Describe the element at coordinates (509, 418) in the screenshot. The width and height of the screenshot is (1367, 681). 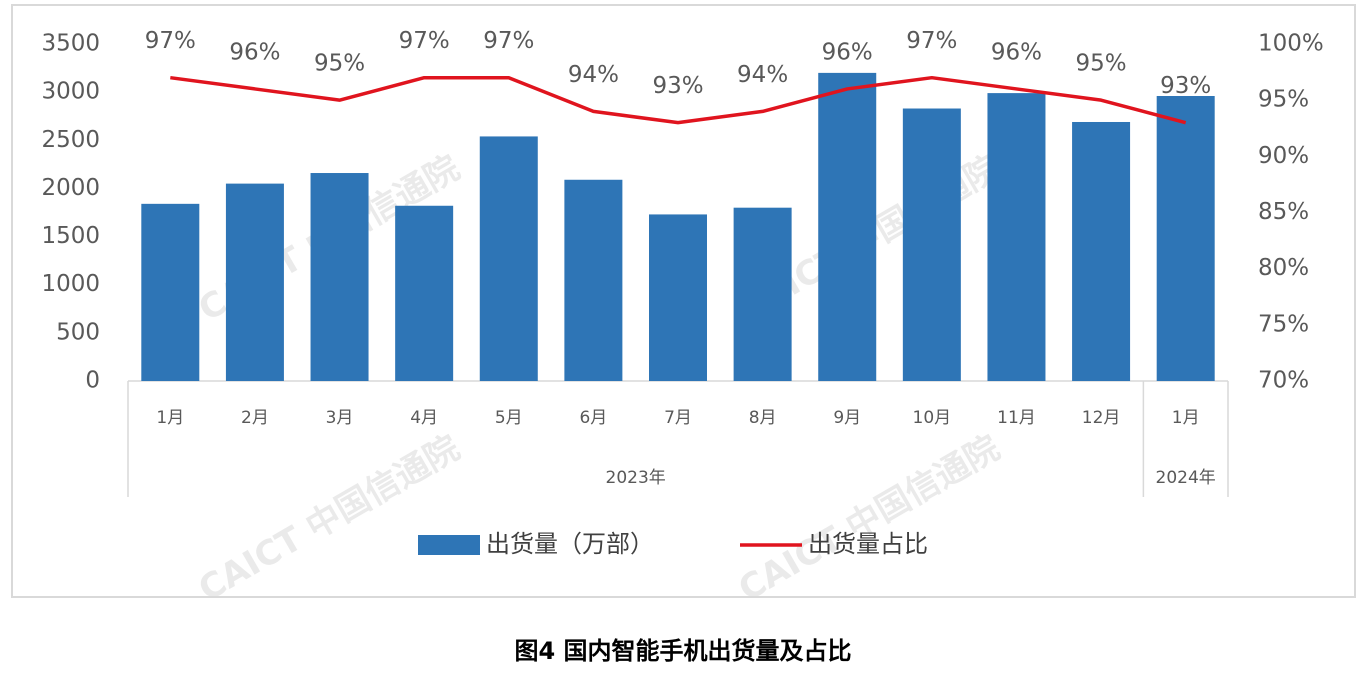
I see `x-tick-label: 5月` at that location.